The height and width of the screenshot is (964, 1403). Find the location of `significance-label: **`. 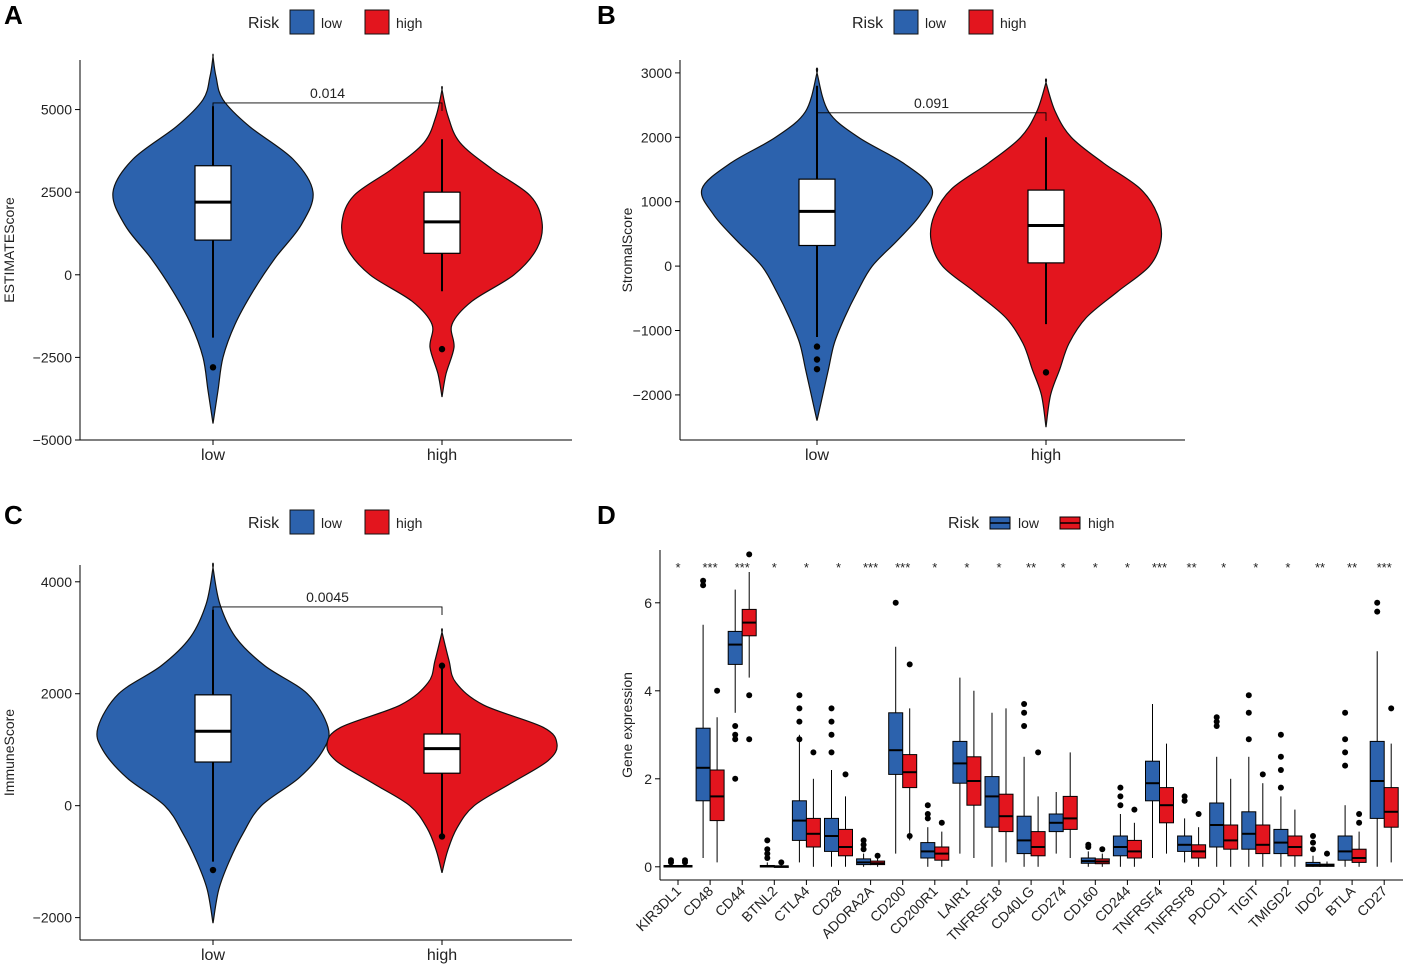

significance-label: ** is located at coordinates (1192, 567).